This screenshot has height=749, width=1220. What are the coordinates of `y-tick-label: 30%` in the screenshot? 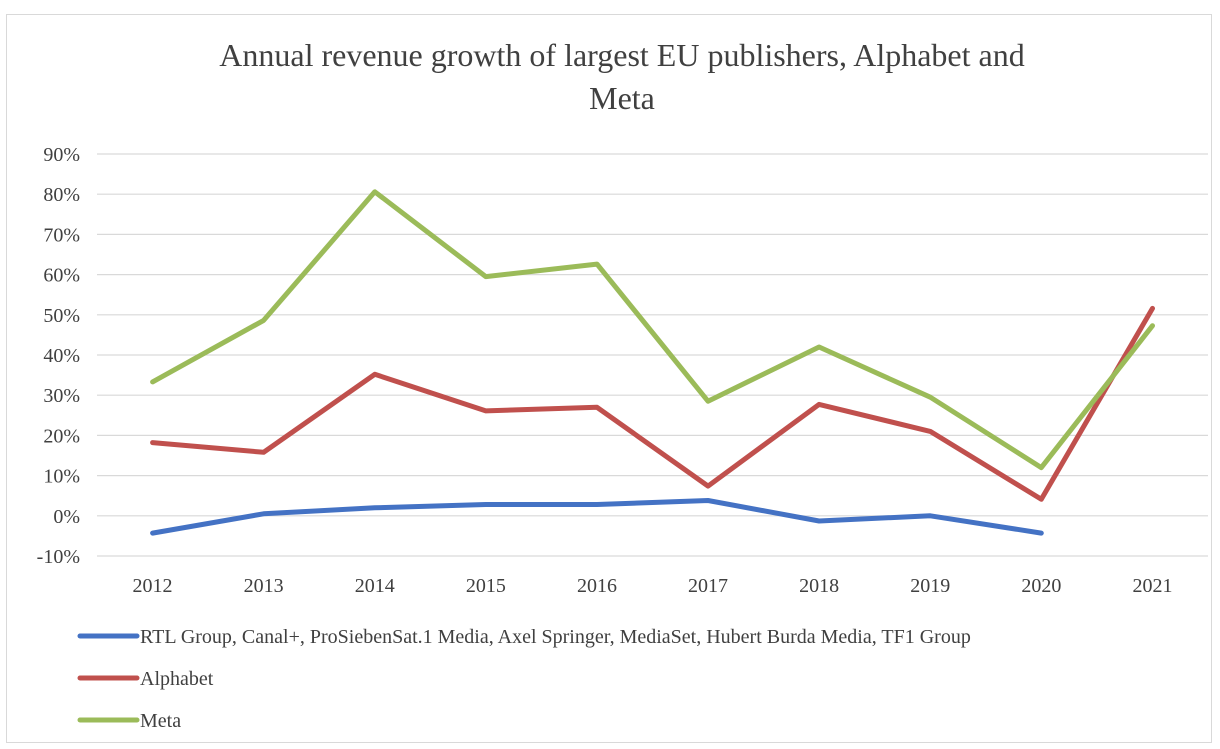 It's located at (61, 396).